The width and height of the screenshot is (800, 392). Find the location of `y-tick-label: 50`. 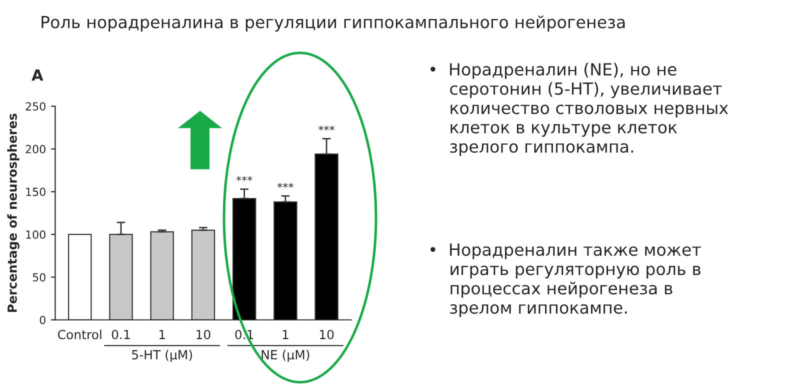

y-tick-label: 50 is located at coordinates (39, 277).